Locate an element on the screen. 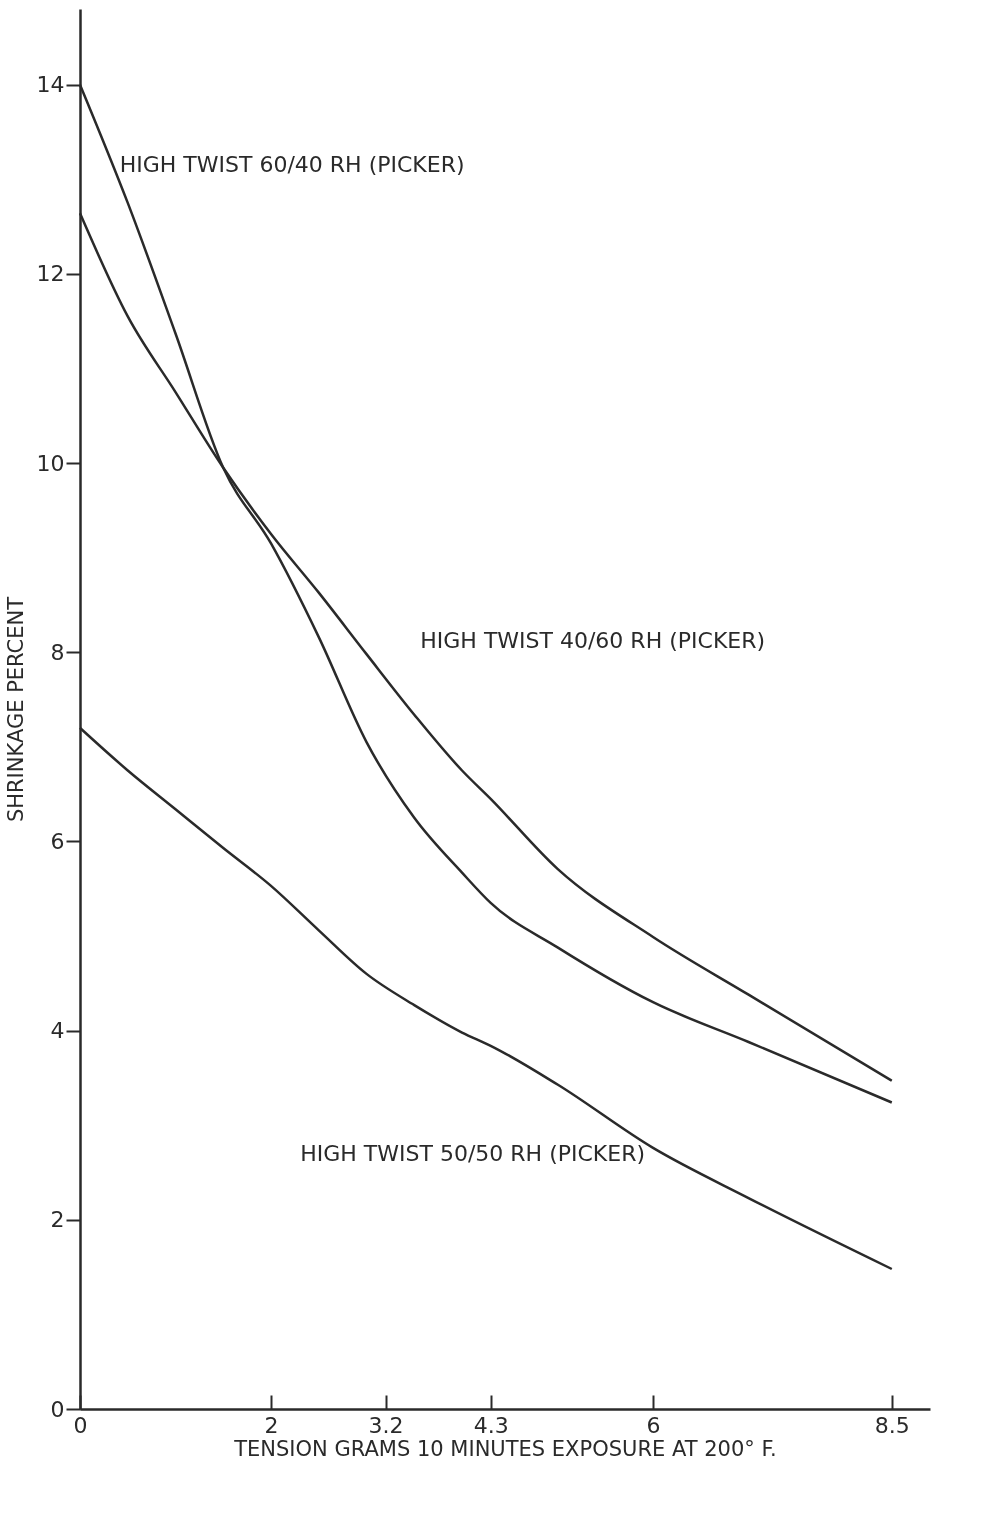 The width and height of the screenshot is (985, 1520). x-tick-label: 8.5 is located at coordinates (892, 1425).